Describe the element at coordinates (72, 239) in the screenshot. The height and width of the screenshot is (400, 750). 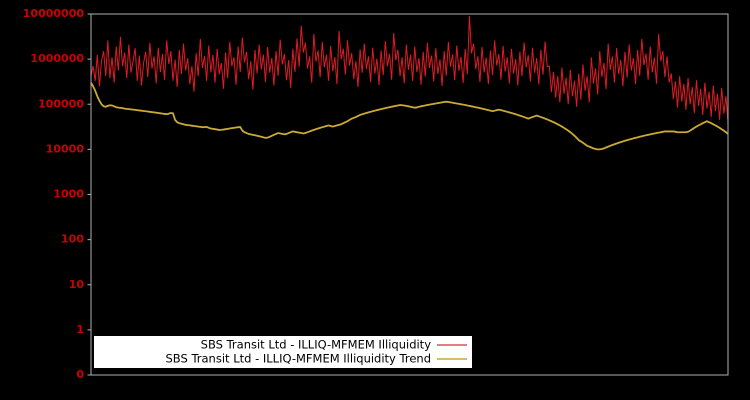
I see `y-tick-label: 100` at that location.